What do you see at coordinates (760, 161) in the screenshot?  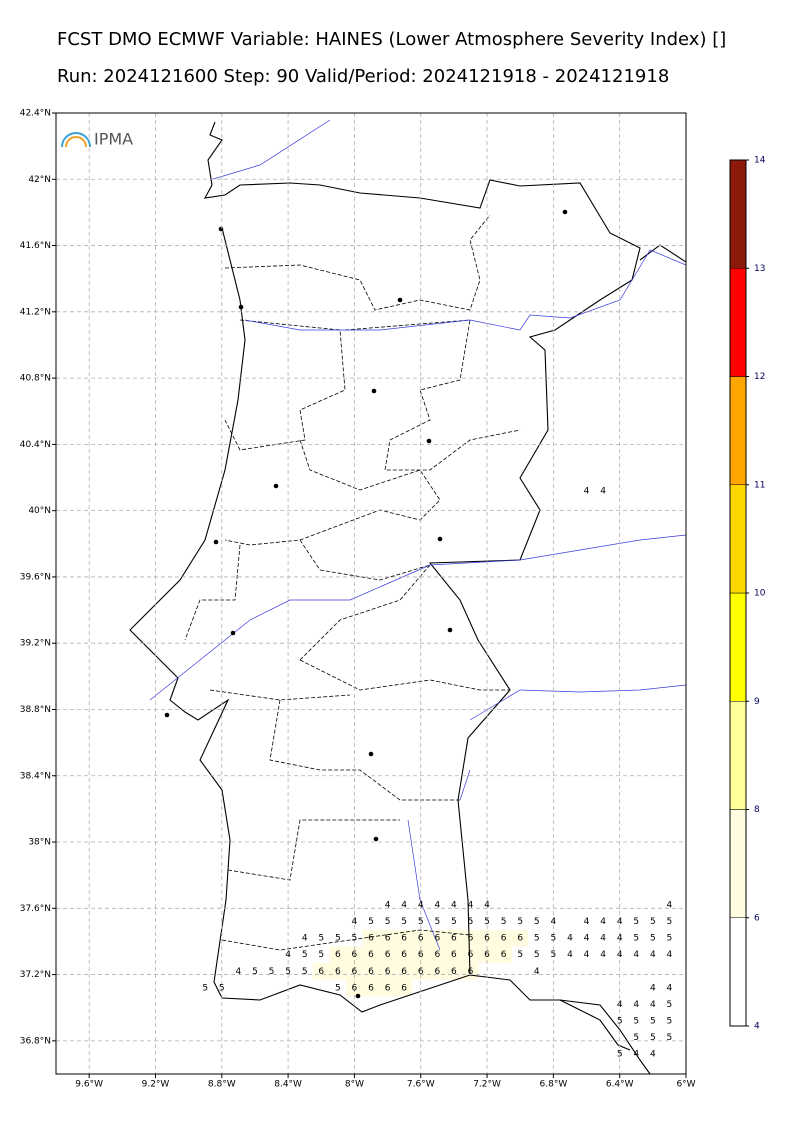 I see `colorbar-label: 14` at bounding box center [760, 161].